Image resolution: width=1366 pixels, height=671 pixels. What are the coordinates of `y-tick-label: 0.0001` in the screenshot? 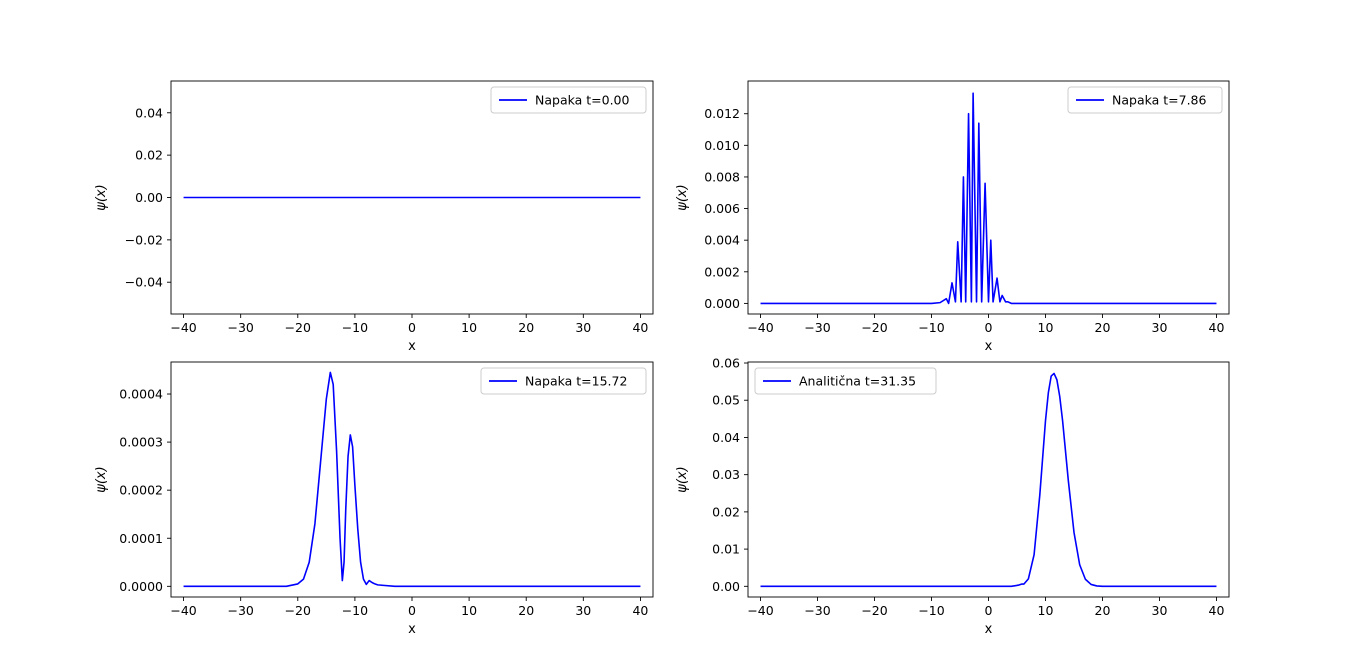 It's located at (141, 538).